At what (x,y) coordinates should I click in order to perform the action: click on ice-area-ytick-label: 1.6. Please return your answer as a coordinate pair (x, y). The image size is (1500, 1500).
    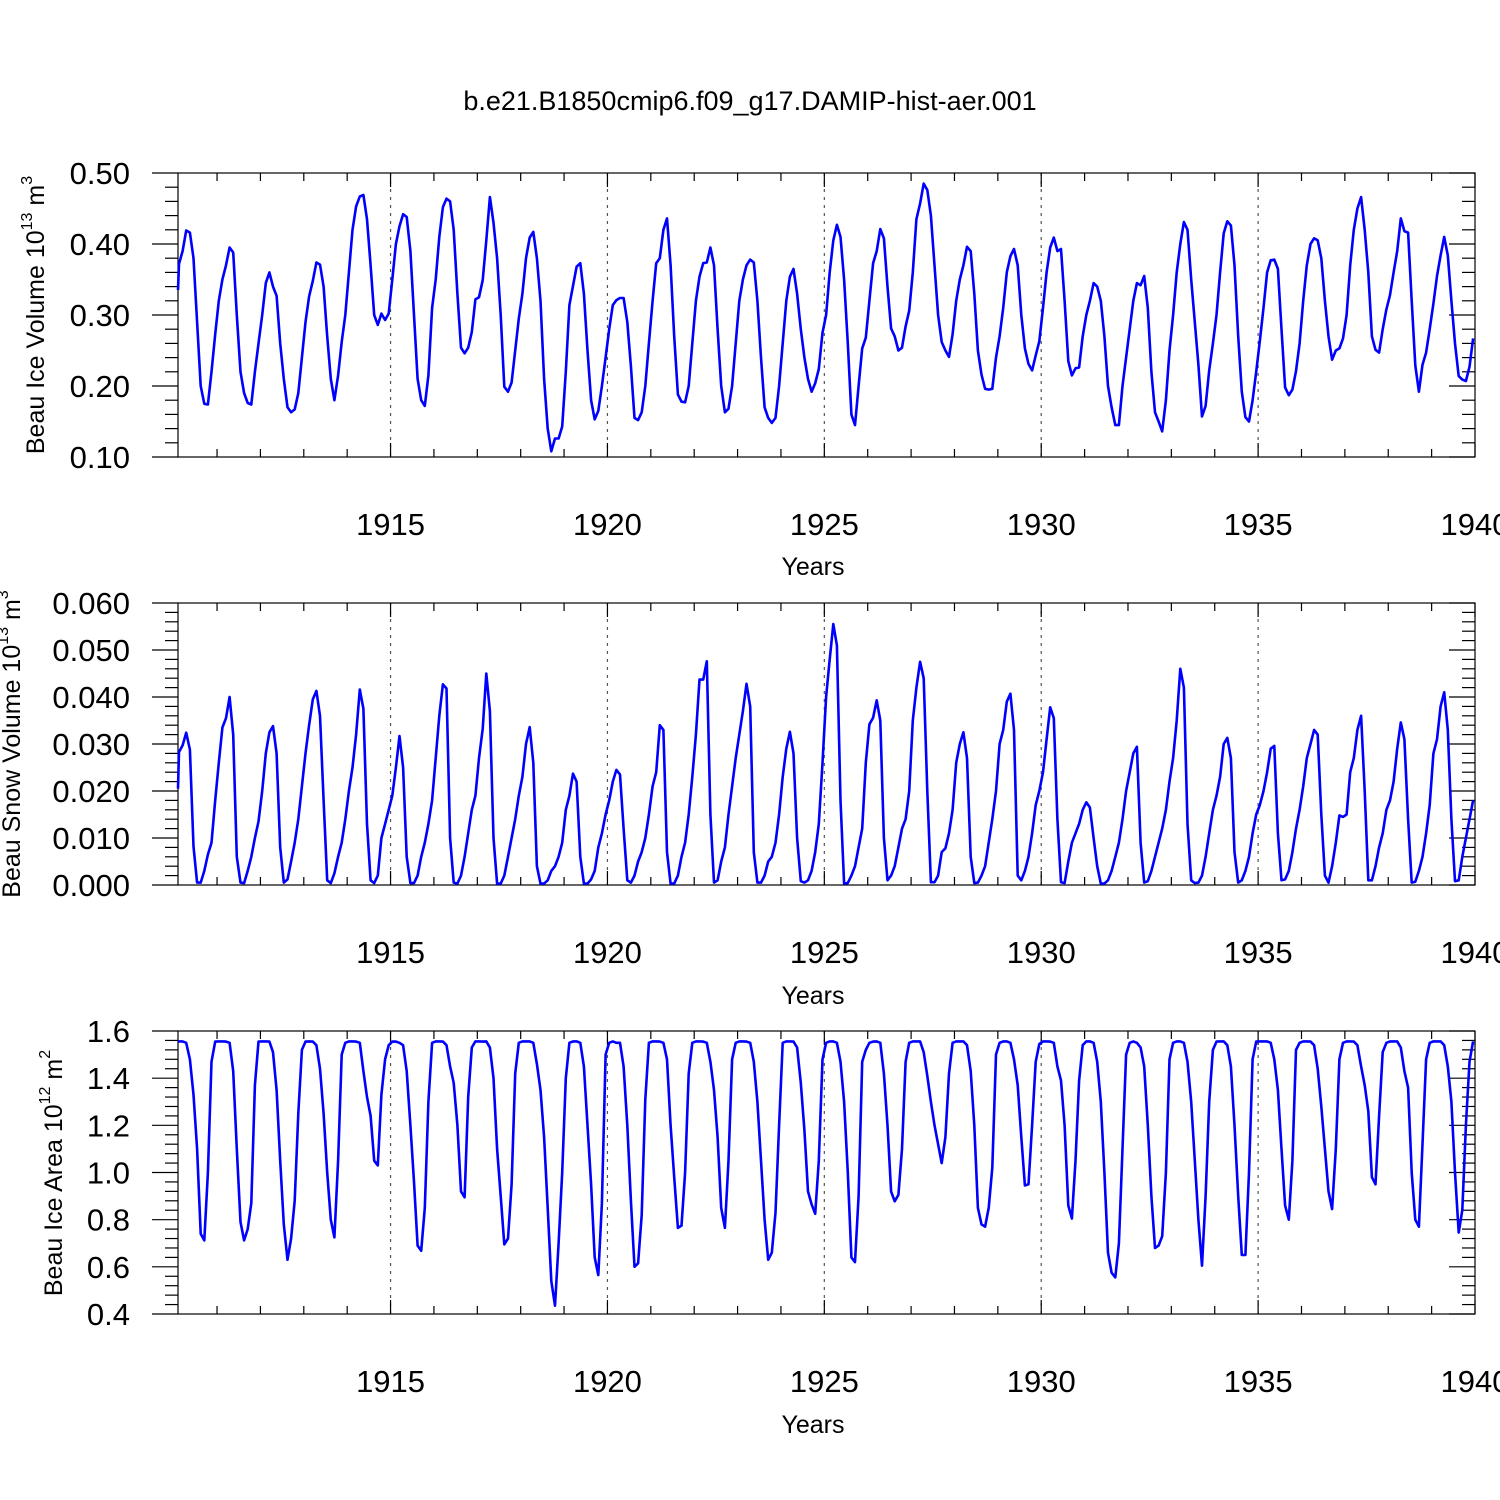
    Looking at the image, I should click on (108, 1031).